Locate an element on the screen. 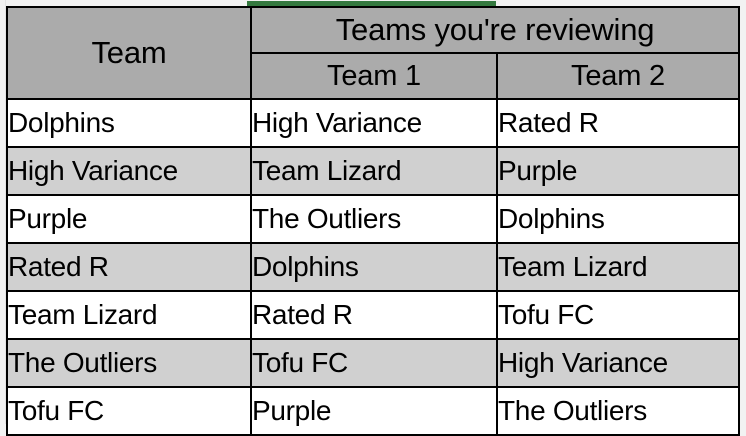 This screenshot has width=746, height=436. cell-team1: The Outliers is located at coordinates (374, 219).